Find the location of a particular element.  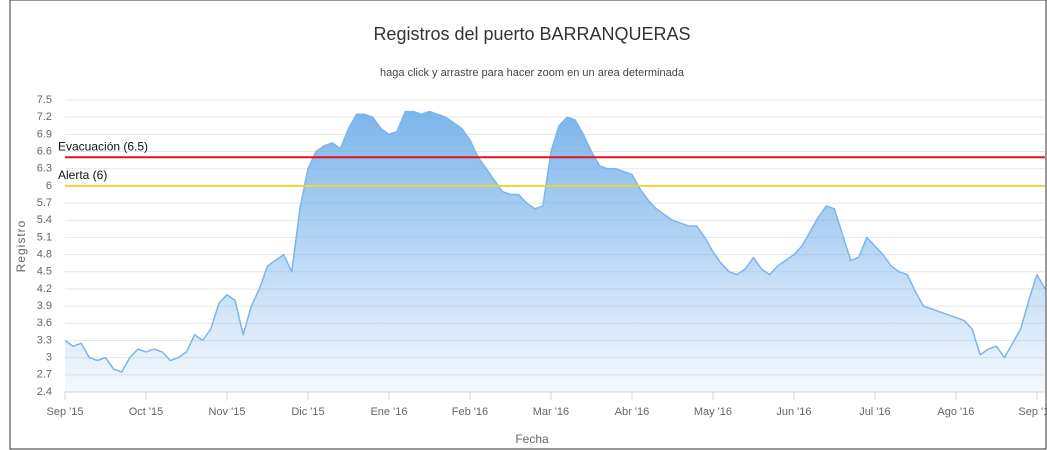

y-tick-label: 4.8 is located at coordinates (44, 254).